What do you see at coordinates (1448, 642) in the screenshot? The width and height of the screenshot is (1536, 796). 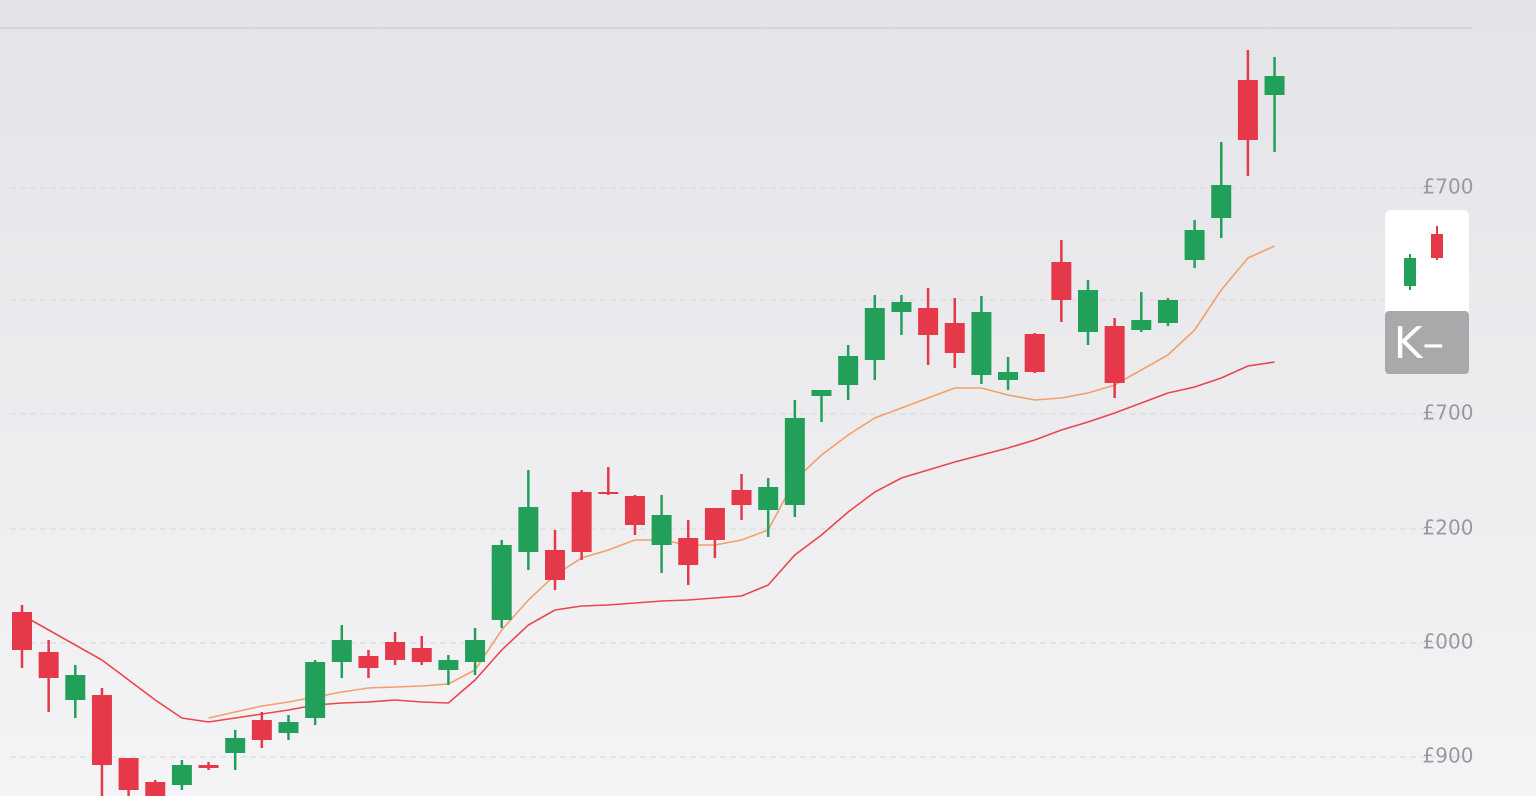 I see `y-tick-label: £000` at bounding box center [1448, 642].